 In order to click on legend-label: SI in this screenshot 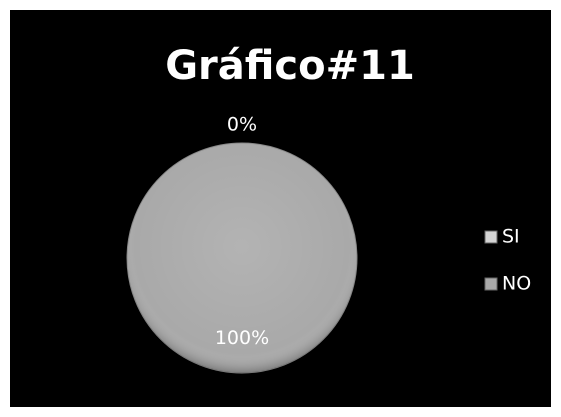, I will do `click(511, 237)`.